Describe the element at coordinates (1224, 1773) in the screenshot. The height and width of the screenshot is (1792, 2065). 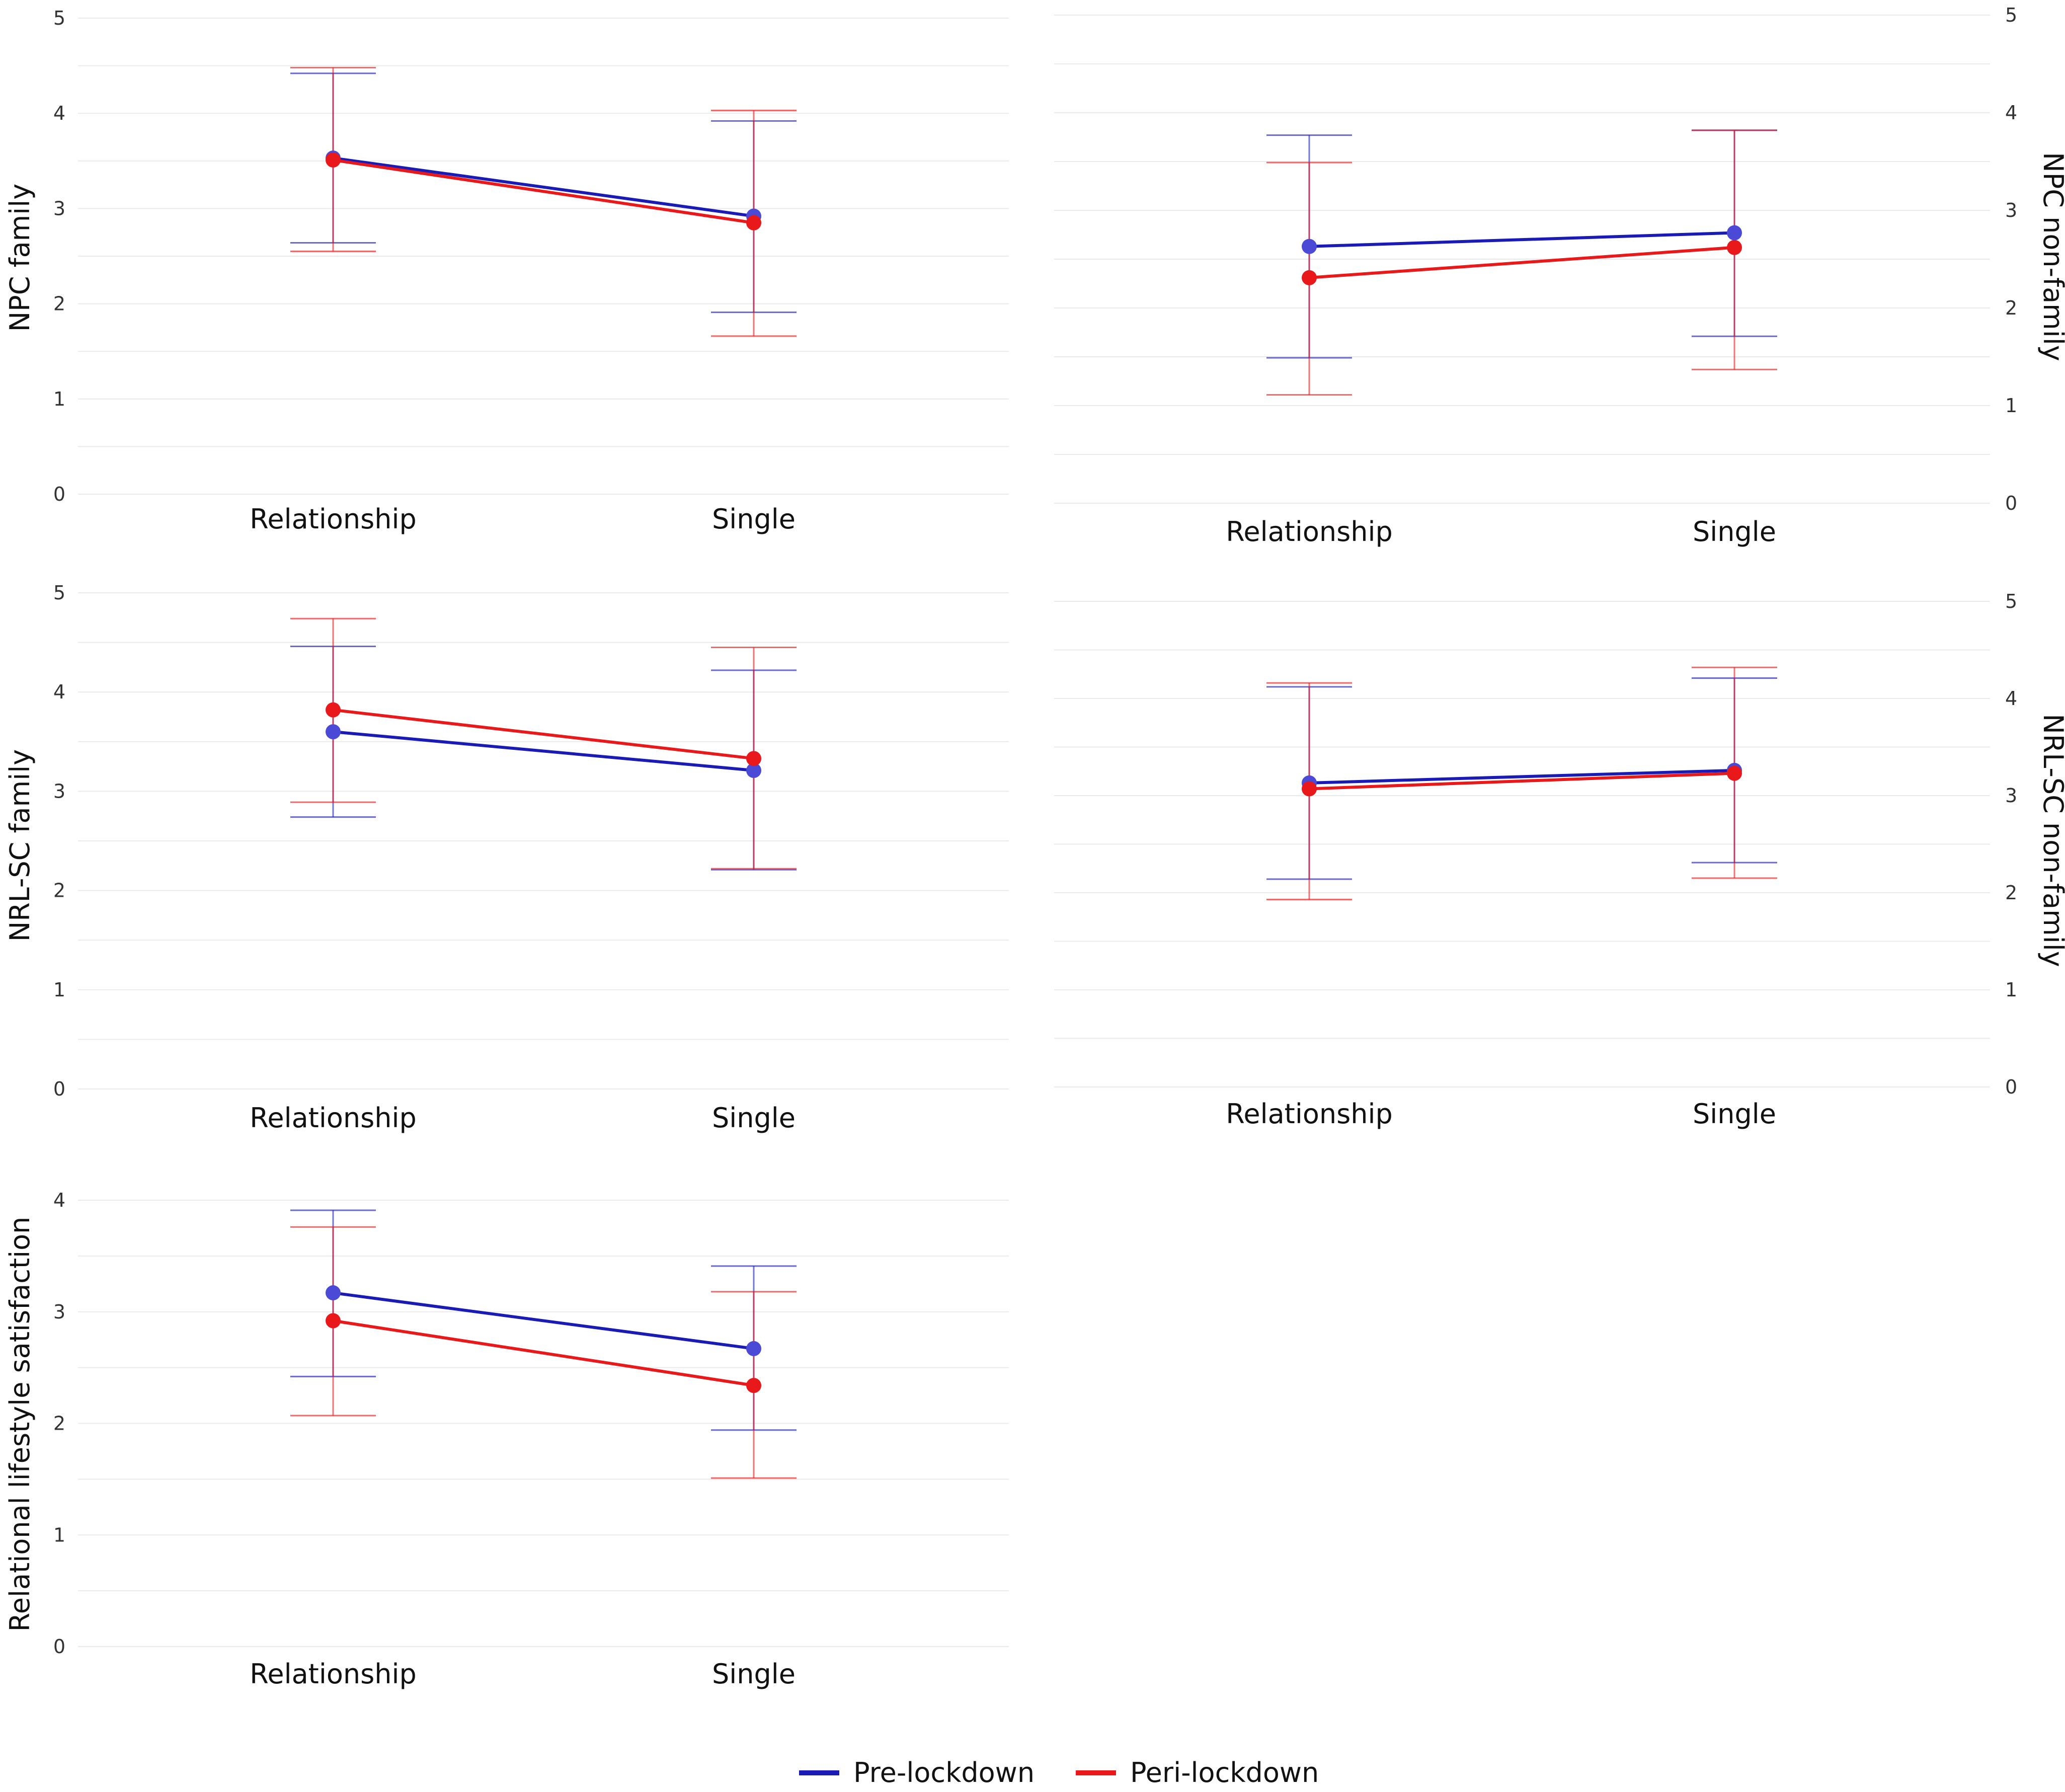
I see `legend-label-peri-lockdown: Peri-lockdown` at that location.